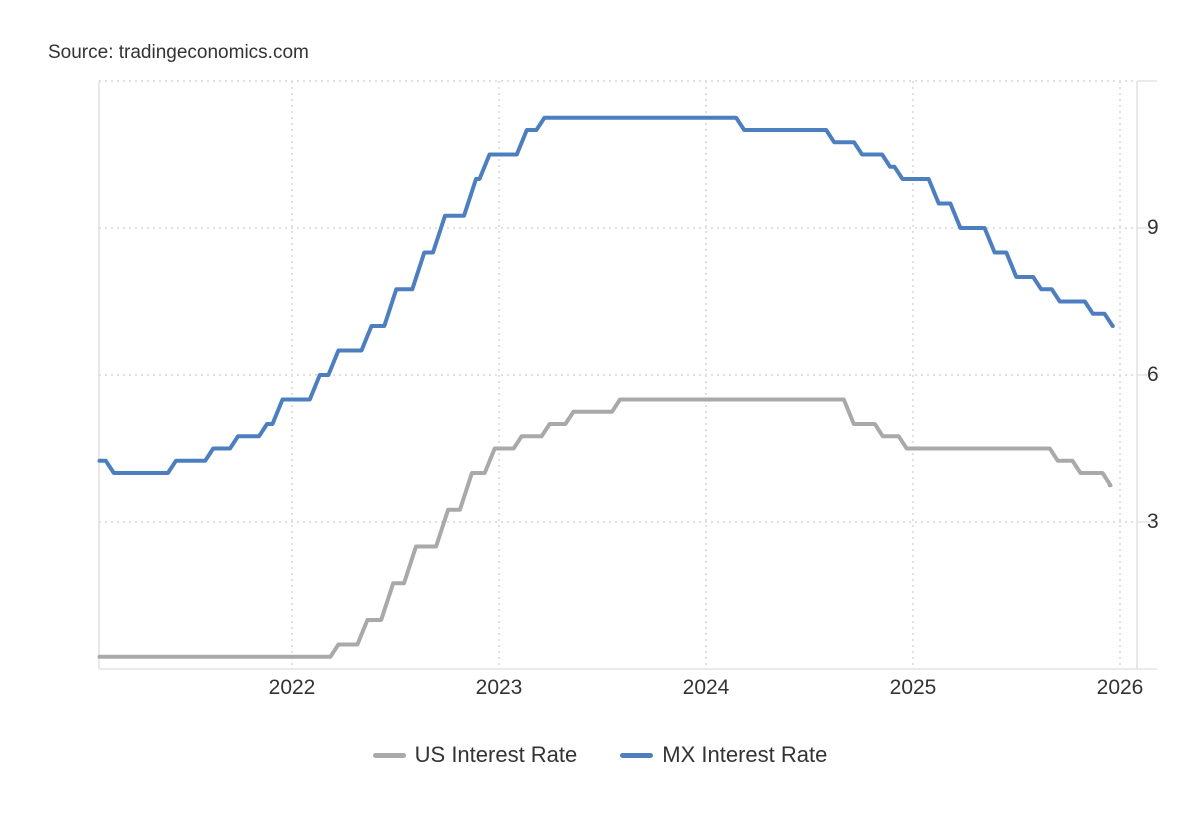 This screenshot has width=1200, height=818. Describe the element at coordinates (600, 755) in the screenshot. I see `legend: US Interest Rate MX Interest Rate` at that location.